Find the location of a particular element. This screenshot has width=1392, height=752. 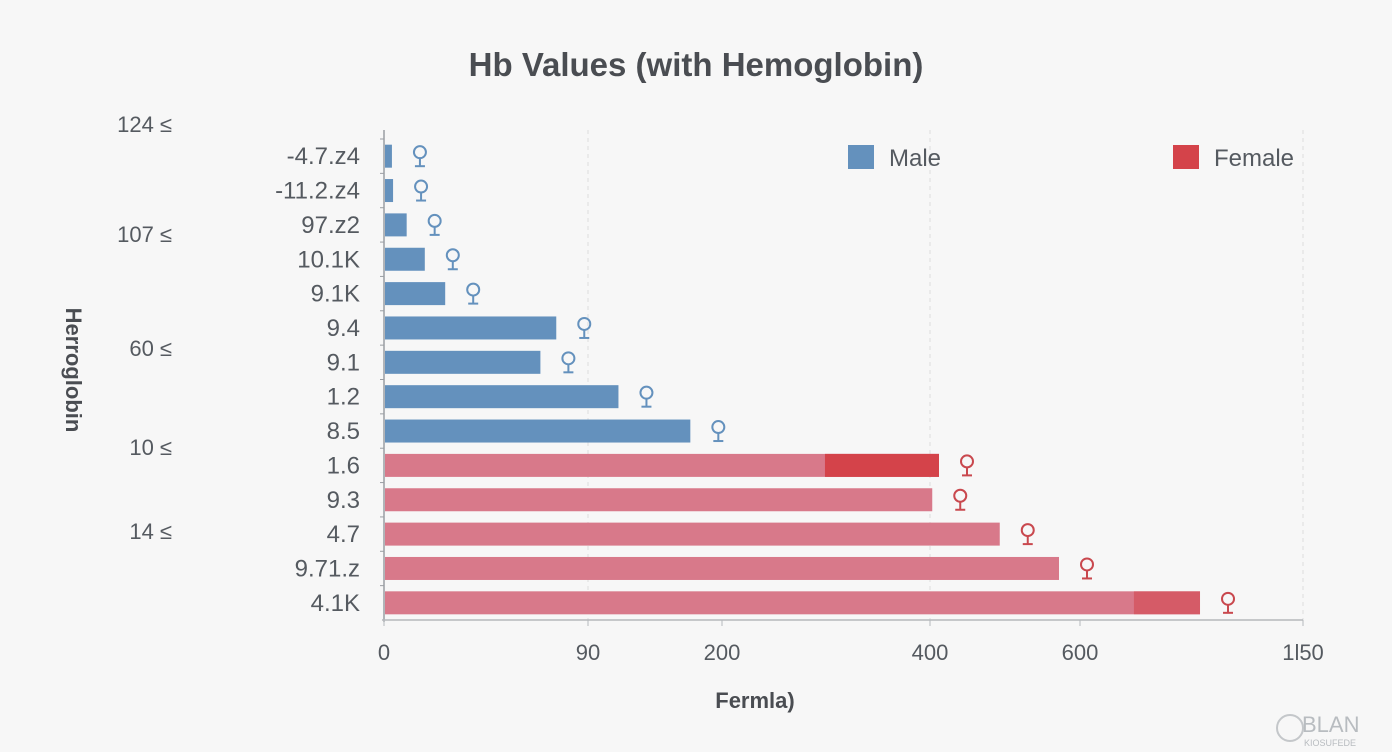

watermark-logo-icon is located at coordinates (1290, 728).